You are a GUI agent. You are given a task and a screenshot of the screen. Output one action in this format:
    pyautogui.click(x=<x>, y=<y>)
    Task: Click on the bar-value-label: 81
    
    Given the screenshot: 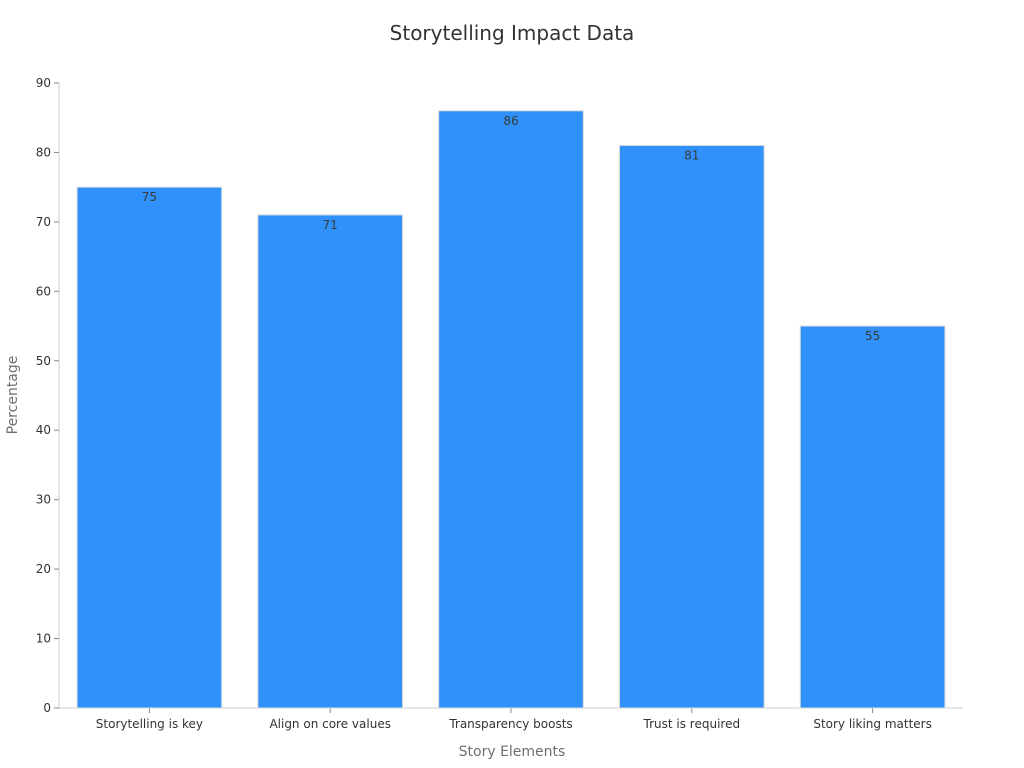 What is the action you would take?
    pyautogui.click(x=691, y=156)
    